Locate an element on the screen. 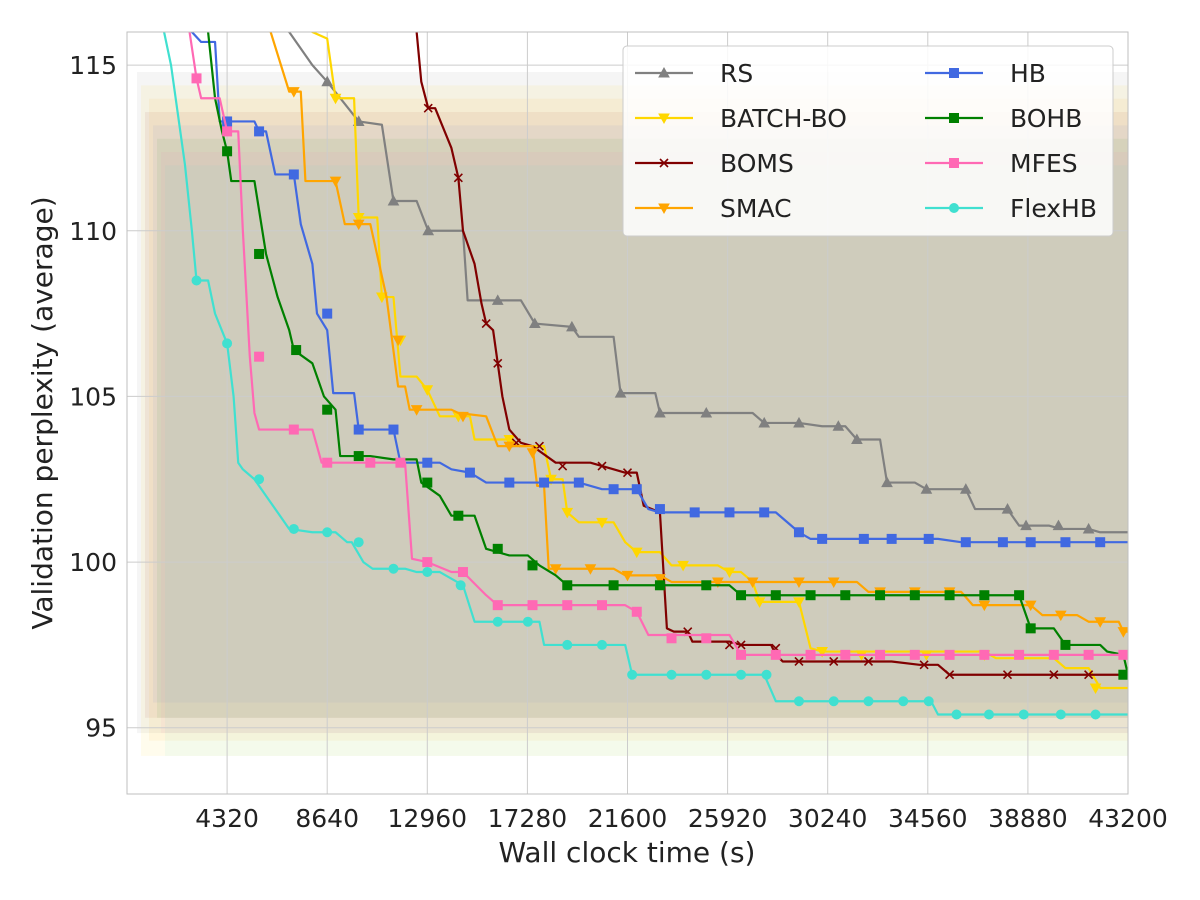 This screenshot has height=900, width=1200. legend-label: BATCH-BO is located at coordinates (783, 118).